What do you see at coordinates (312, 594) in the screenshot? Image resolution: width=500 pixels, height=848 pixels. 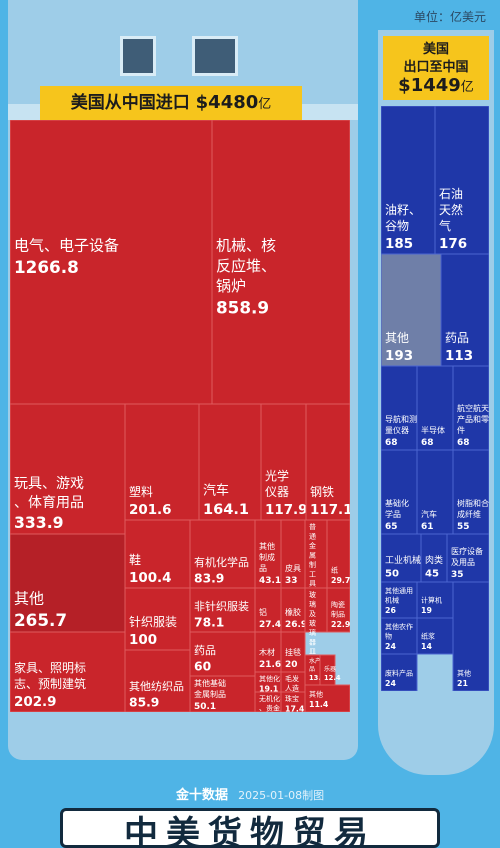 I see `treemap-label: 玻` at bounding box center [312, 594].